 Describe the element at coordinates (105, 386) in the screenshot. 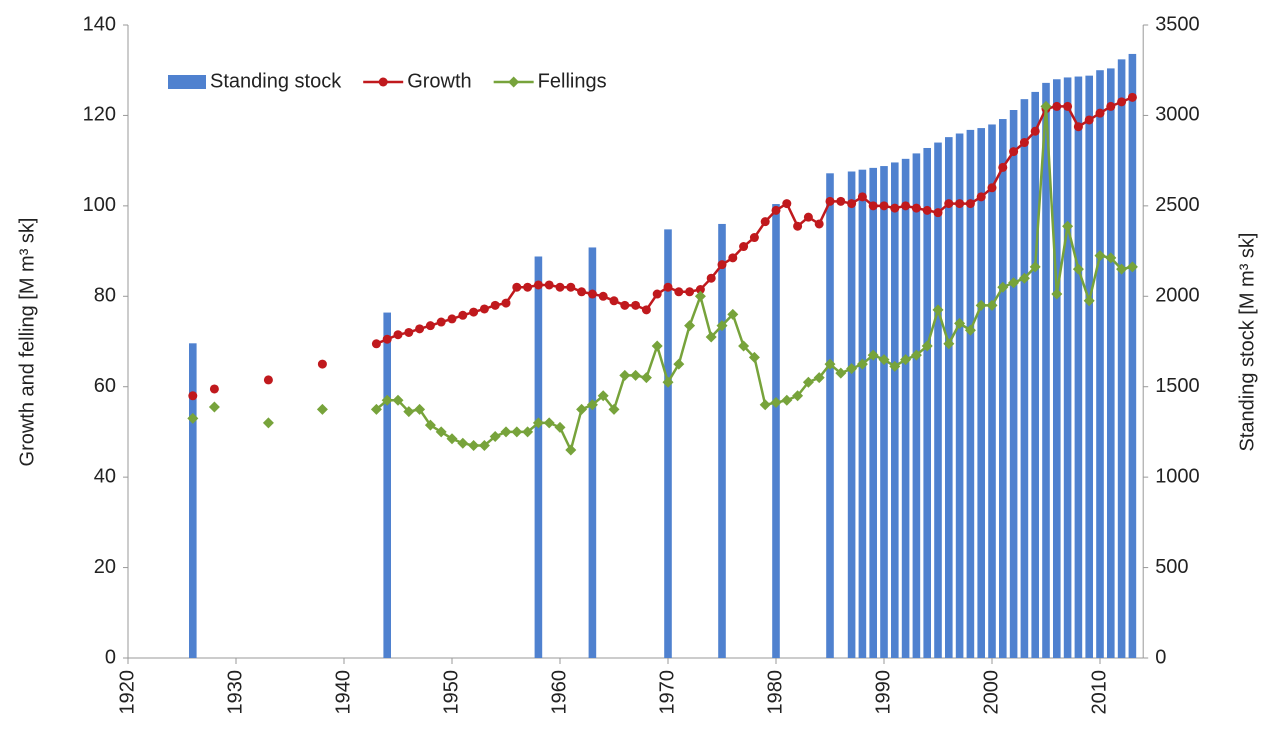

I see `y-tick-label: 60` at that location.